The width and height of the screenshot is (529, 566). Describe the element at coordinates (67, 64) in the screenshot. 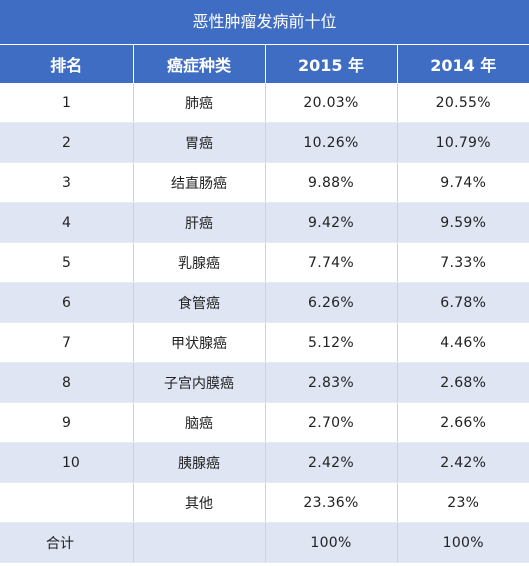

I see `header-rank: 排名` at that location.